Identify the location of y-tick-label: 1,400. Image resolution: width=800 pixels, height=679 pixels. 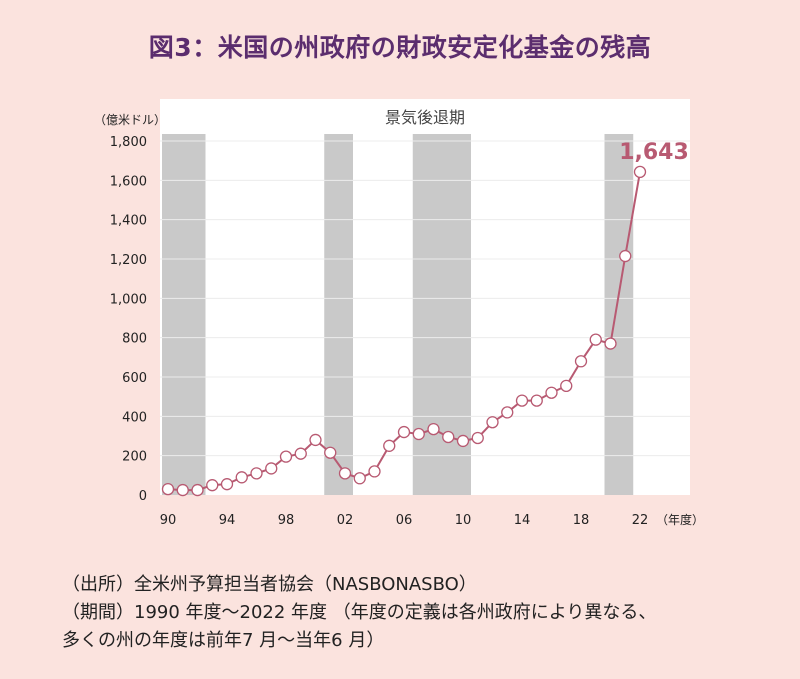
(128, 221).